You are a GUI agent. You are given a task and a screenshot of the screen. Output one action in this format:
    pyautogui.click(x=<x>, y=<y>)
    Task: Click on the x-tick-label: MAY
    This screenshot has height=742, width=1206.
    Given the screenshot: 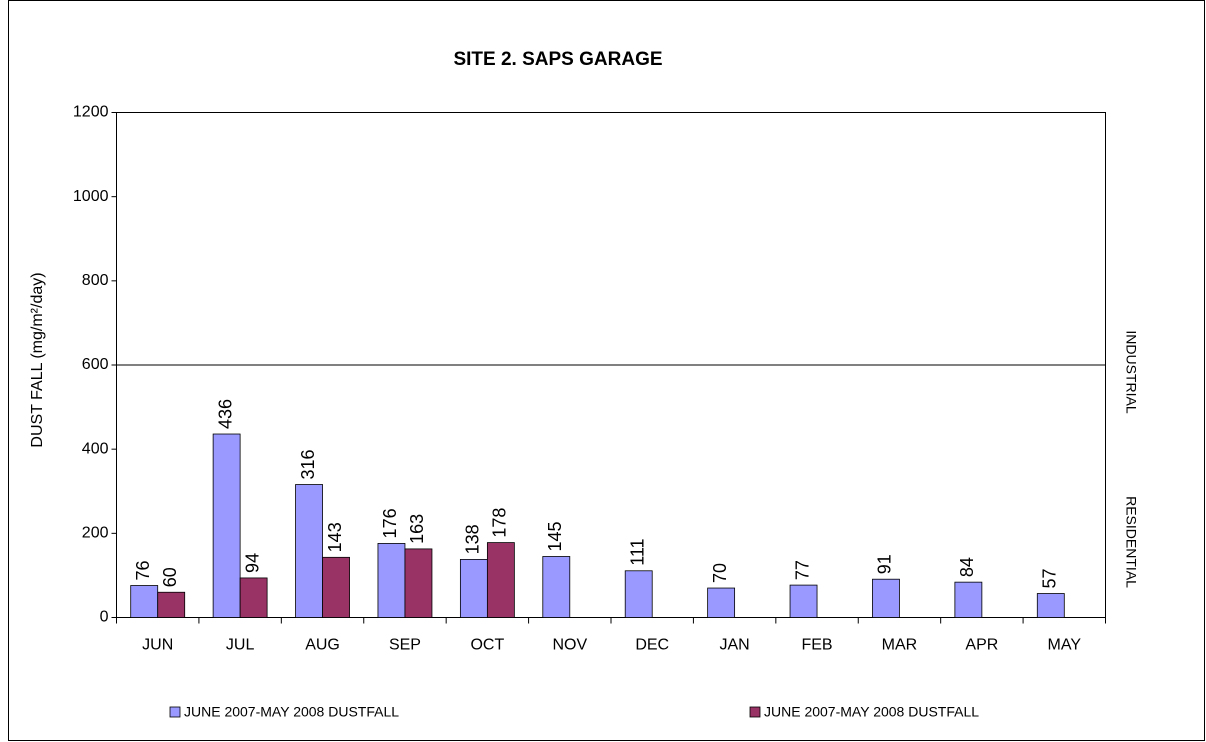 What is the action you would take?
    pyautogui.click(x=1065, y=645)
    